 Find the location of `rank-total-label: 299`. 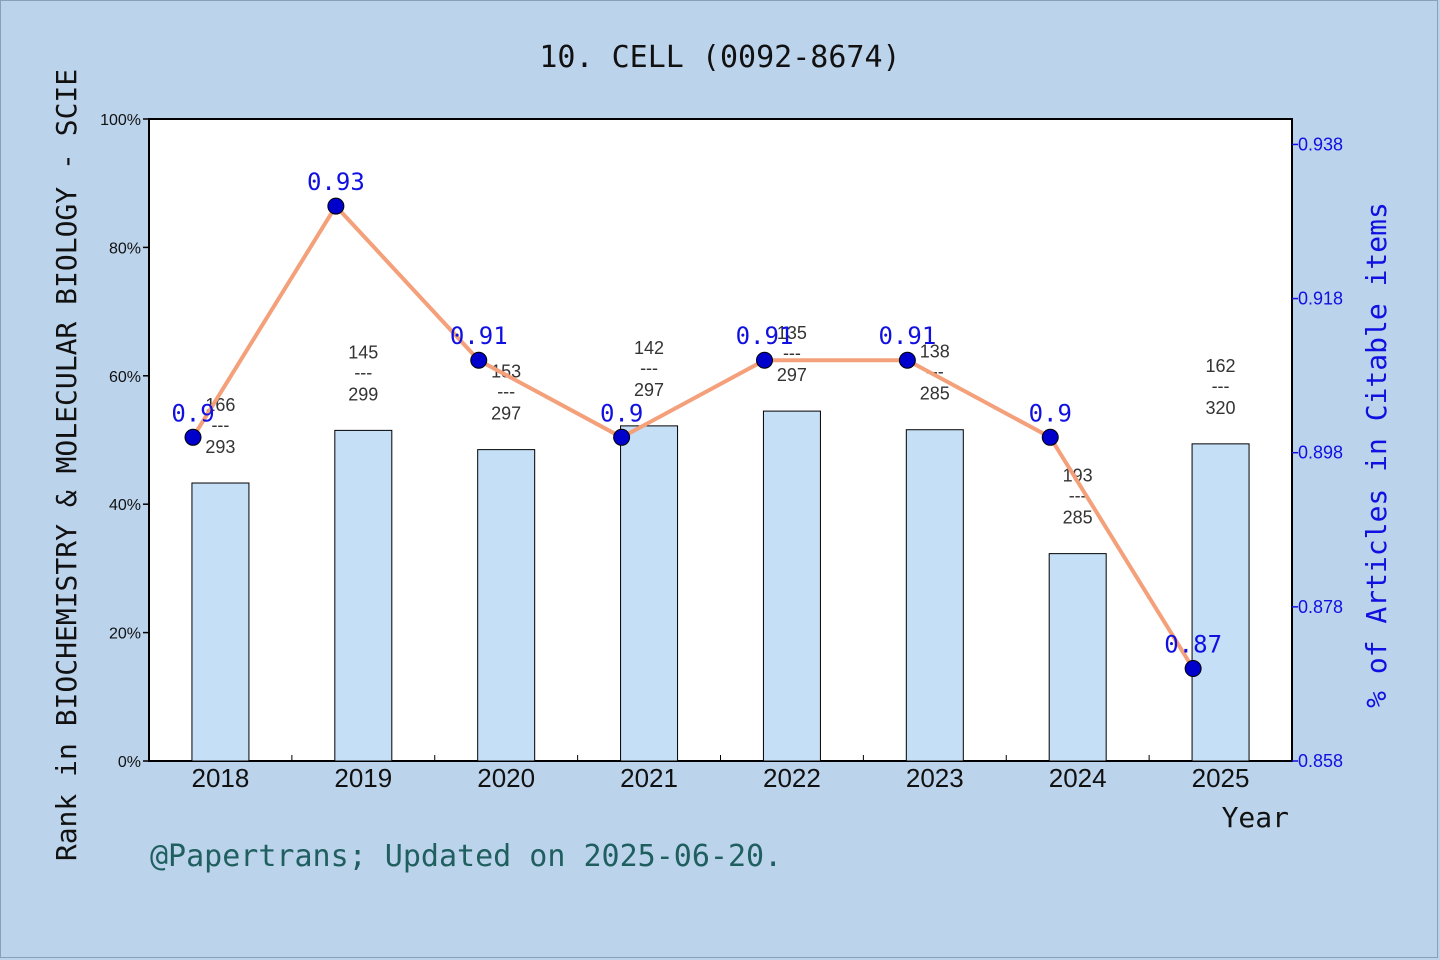

rank-total-label: 299 is located at coordinates (363, 394).